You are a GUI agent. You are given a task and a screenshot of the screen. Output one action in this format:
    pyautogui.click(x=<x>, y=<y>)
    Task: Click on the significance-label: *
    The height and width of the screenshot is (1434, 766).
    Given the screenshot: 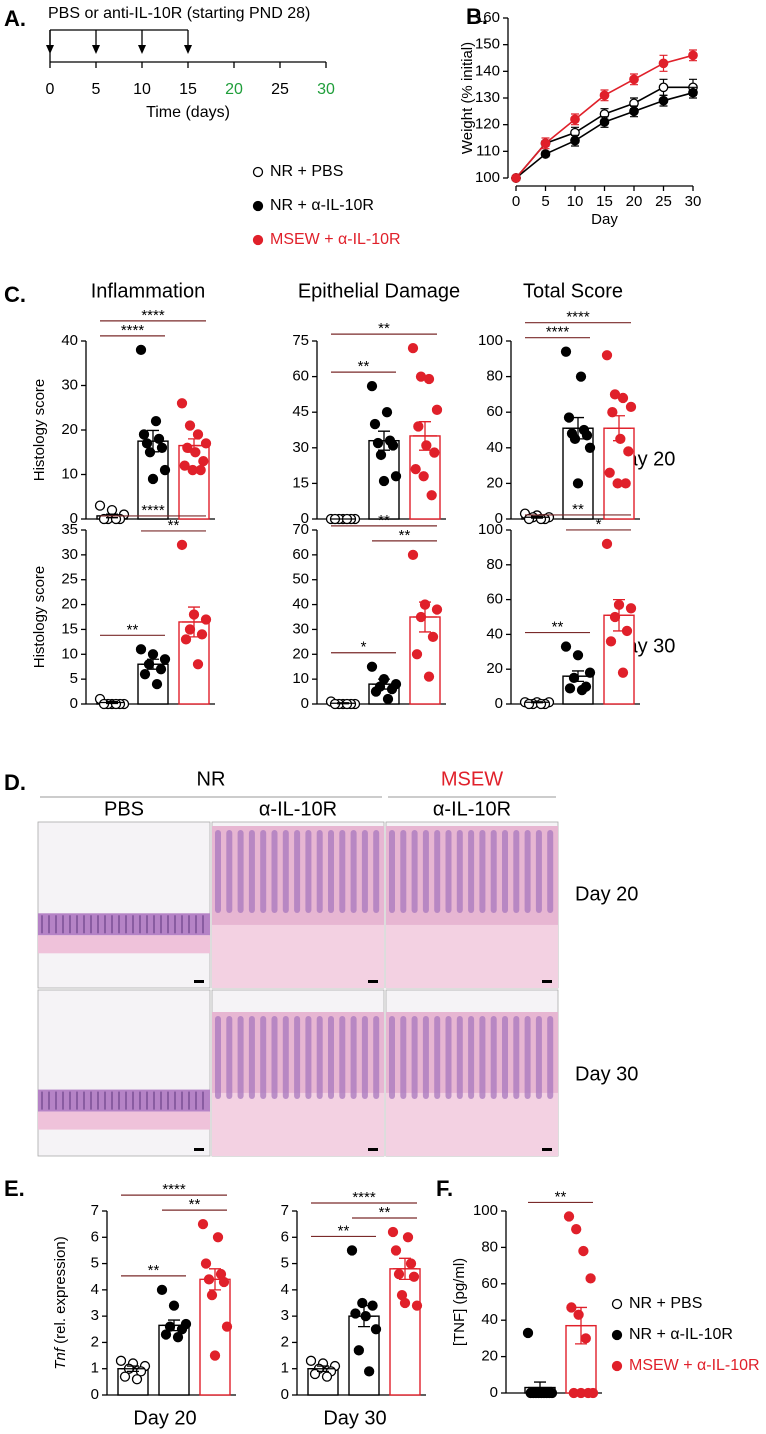 What is the action you would take?
    pyautogui.click(x=364, y=647)
    